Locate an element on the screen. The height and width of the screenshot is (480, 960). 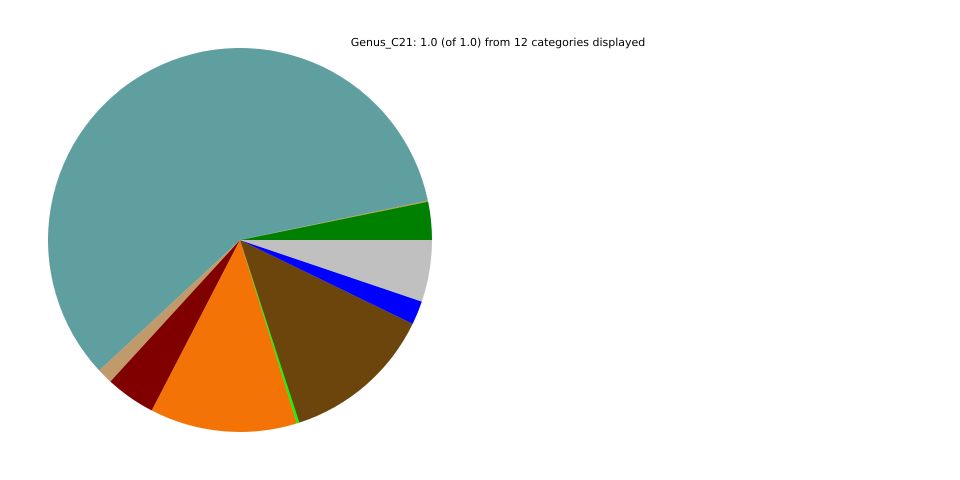
text: Genus_C21: 1.0 (of 1.0) from 12 categories displayed is located at coordinates (498, 42).